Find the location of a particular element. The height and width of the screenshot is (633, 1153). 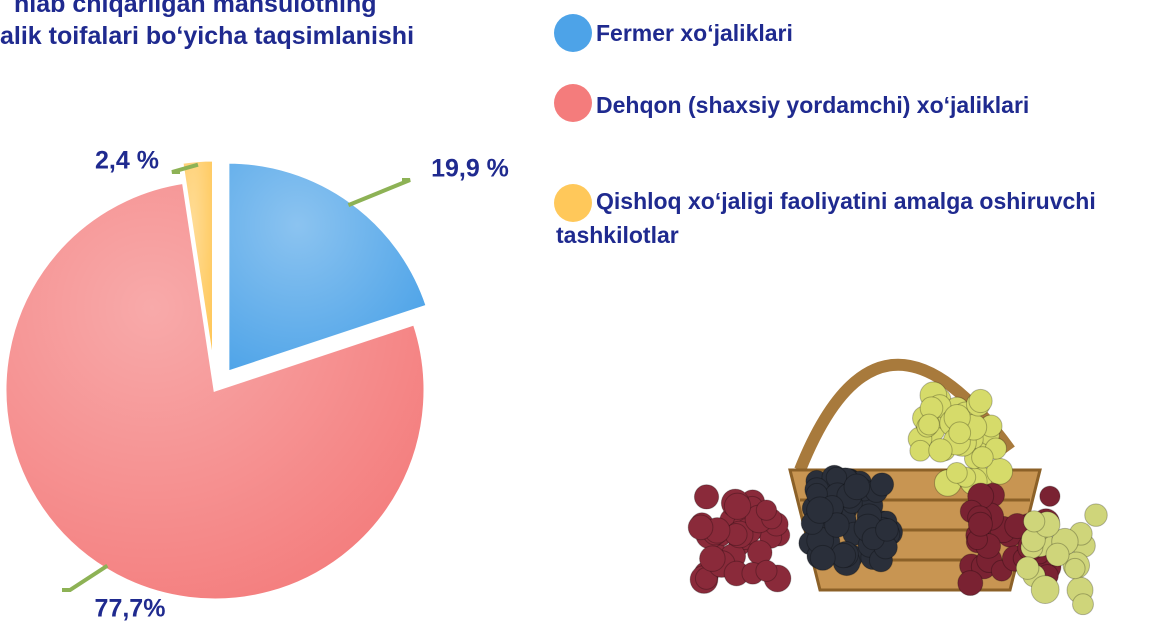

data-label: 2,4 % is located at coordinates (127, 161).